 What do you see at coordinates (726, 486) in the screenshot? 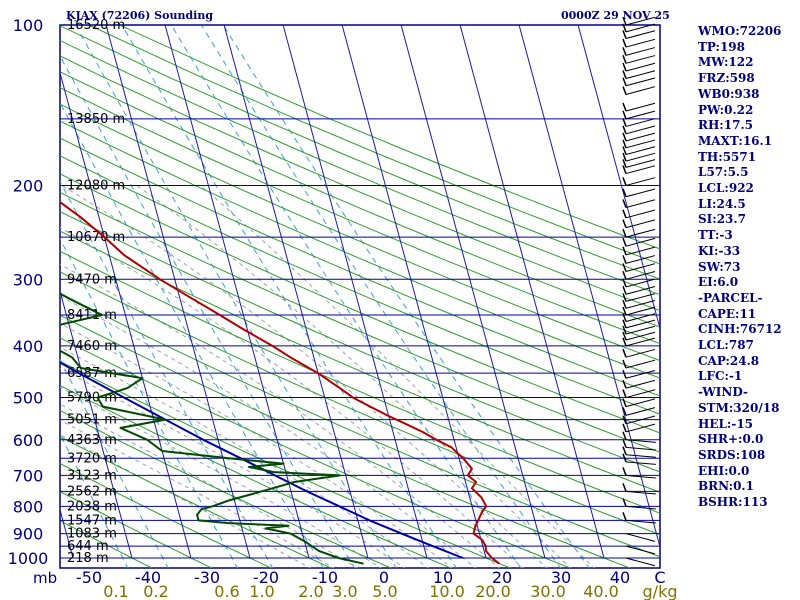
I see `index-item: BRN:0.1` at bounding box center [726, 486].